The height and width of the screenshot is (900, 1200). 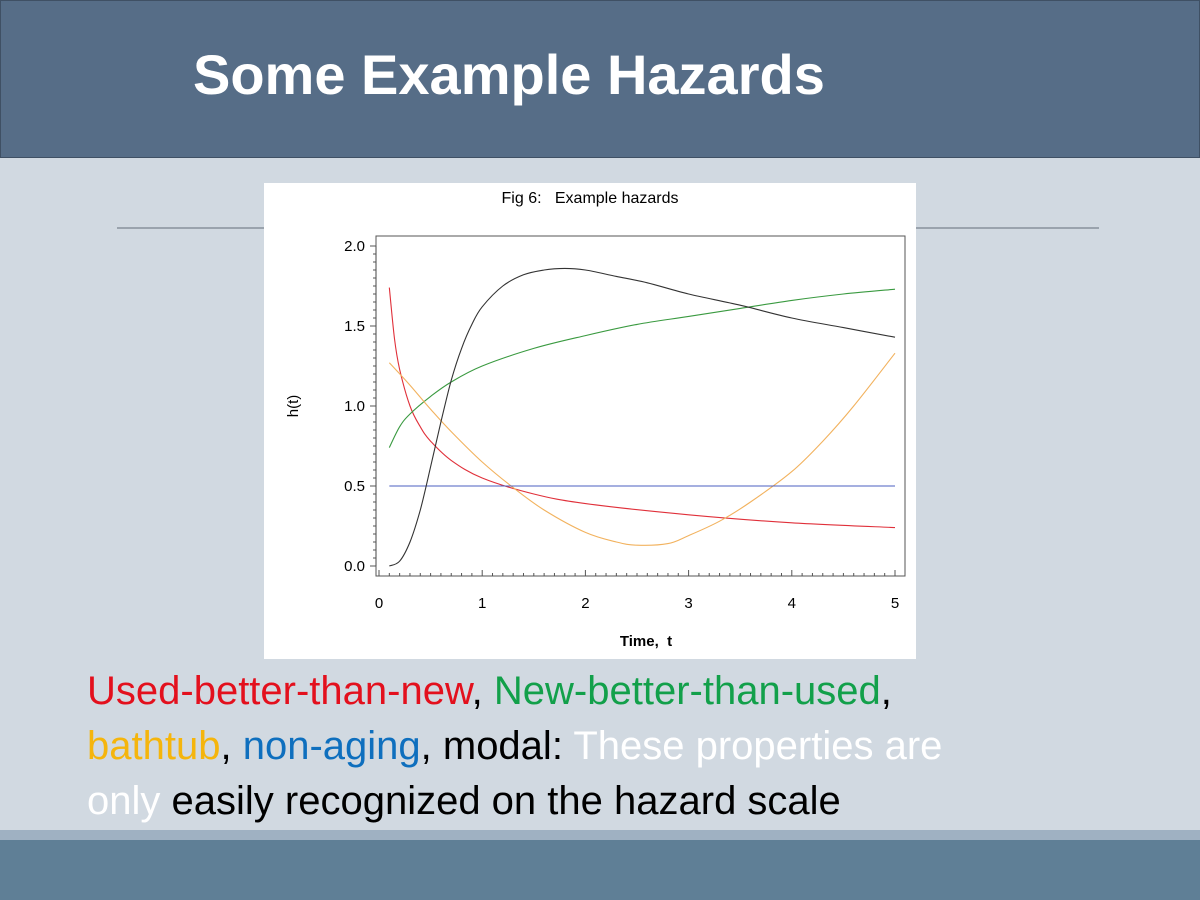 What do you see at coordinates (758, 746) in the screenshot?
I see `caption-properties: These properties are` at bounding box center [758, 746].